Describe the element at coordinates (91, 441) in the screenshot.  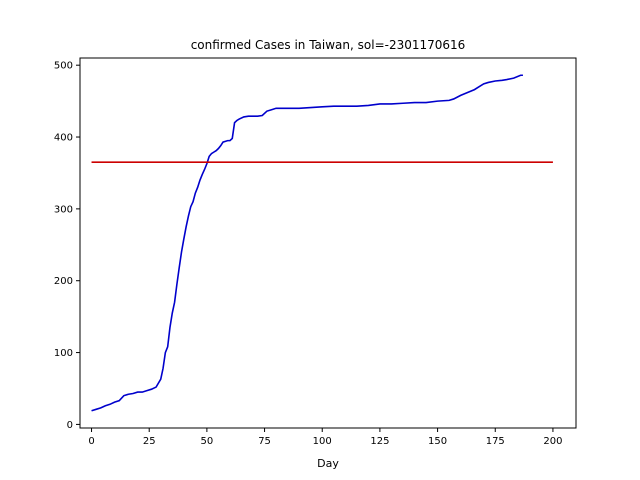
I see `x-tick-label: 0` at that location.